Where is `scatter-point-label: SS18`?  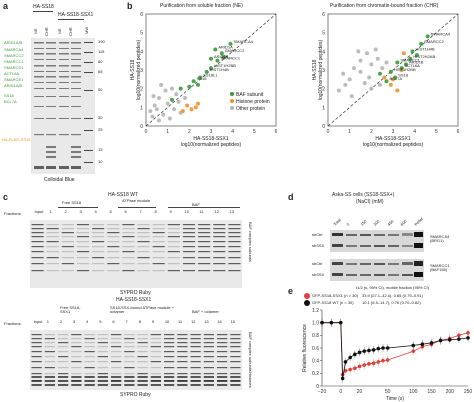
scatter-point-label: SS18 is located at coordinates (202, 78).